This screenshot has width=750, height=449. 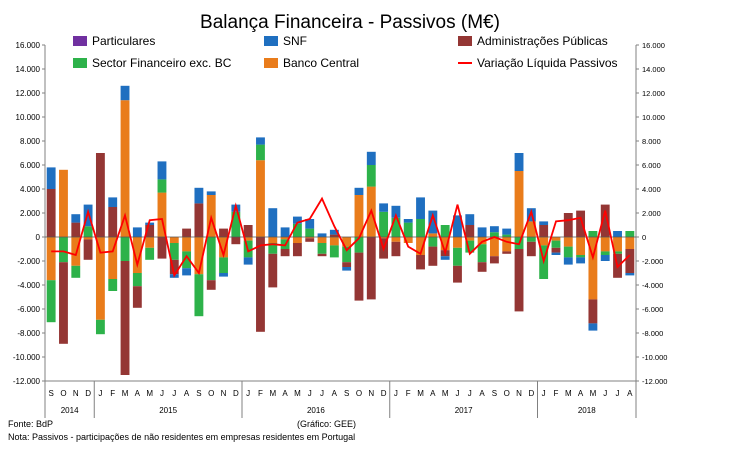 I want to click on y-tick-label-right: 4.000, so click(x=651, y=189).